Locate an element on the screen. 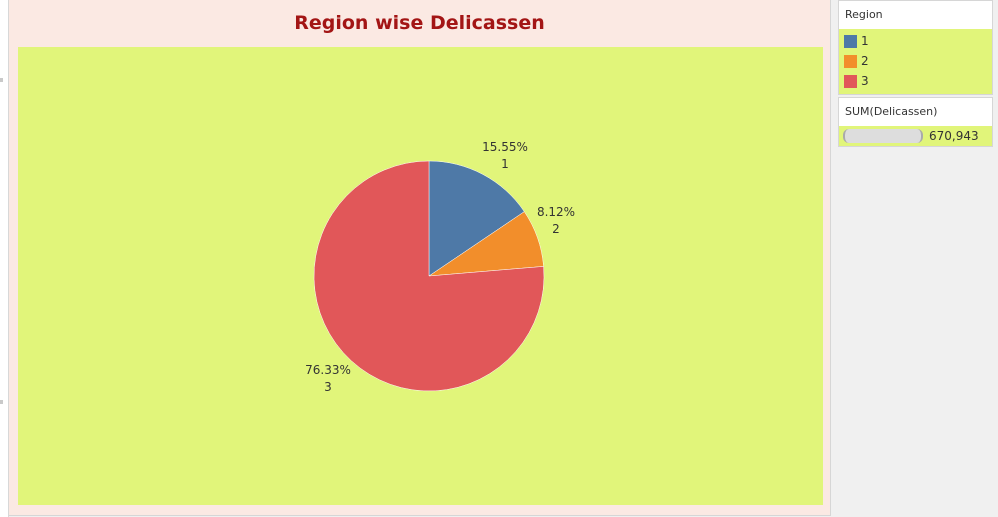 The height and width of the screenshot is (517, 998). size-legend-body: 670,943 is located at coordinates (915, 136).